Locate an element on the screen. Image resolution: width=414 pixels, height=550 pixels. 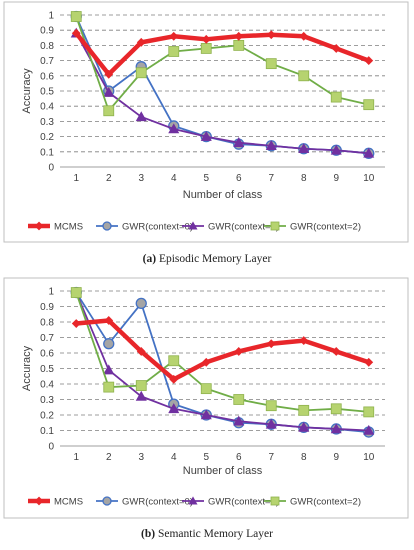
series-MCMS is located at coordinates (222, 53).